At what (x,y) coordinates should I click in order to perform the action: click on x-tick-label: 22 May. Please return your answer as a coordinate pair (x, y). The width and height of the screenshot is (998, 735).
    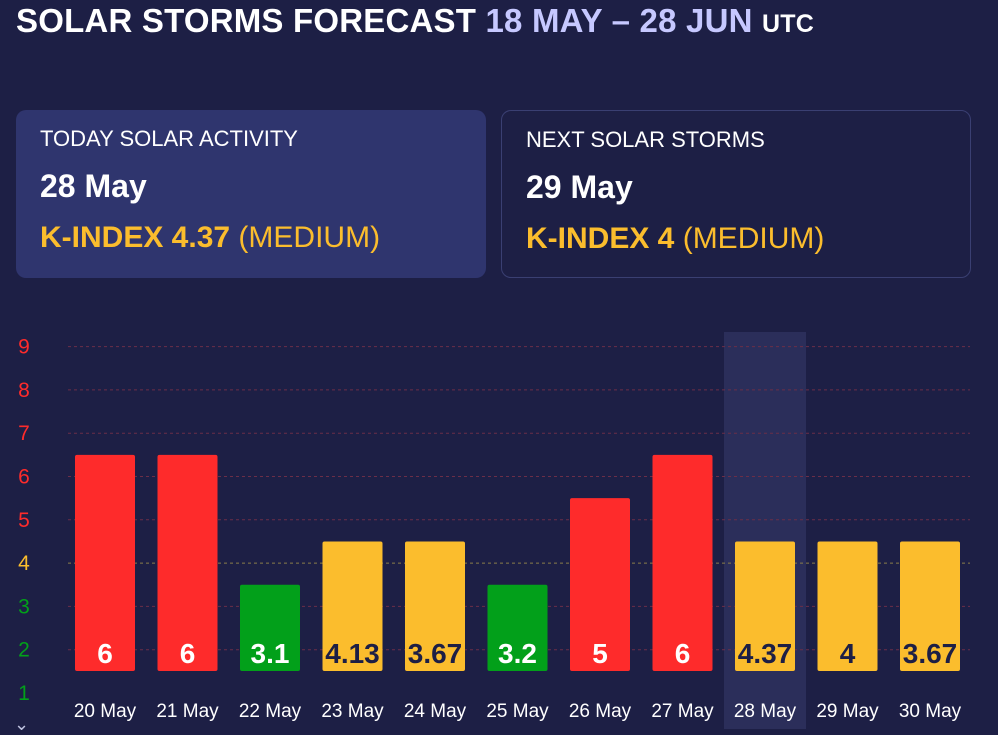
    Looking at the image, I should click on (270, 711).